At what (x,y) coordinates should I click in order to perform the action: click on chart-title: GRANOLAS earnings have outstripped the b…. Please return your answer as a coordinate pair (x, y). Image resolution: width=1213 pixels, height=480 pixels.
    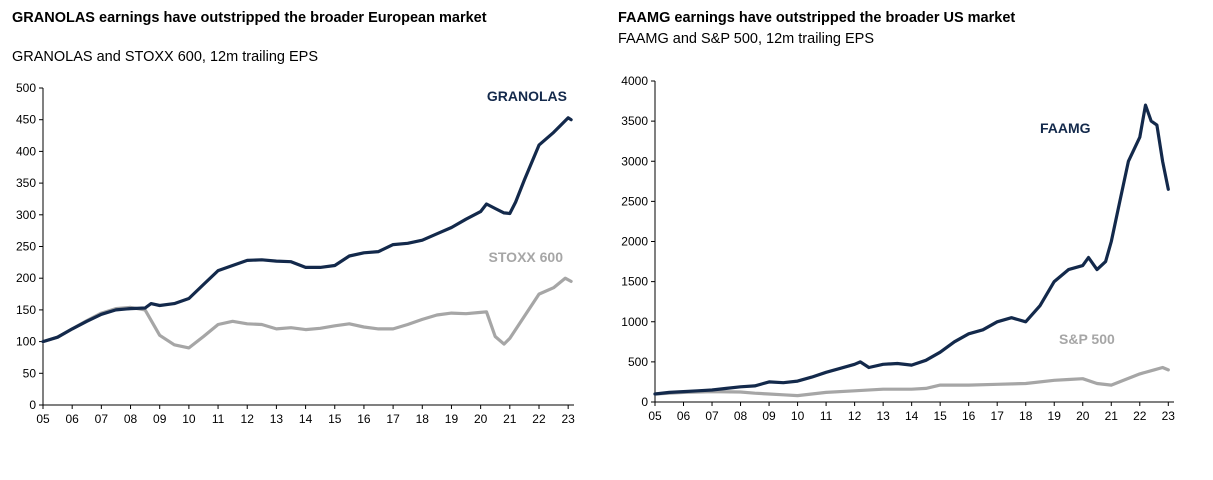
    Looking at the image, I should click on (249, 18).